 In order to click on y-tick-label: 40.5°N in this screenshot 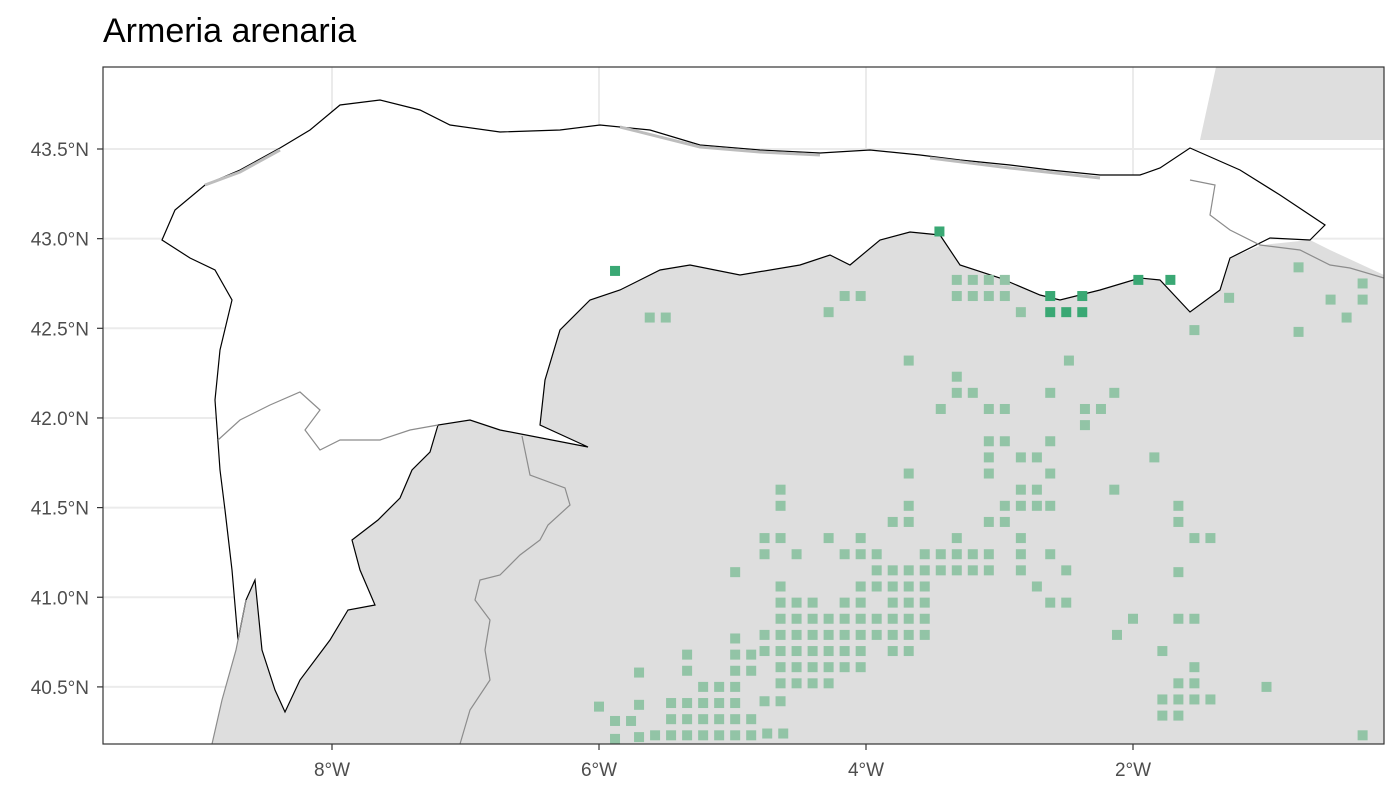, I will do `click(60, 688)`.